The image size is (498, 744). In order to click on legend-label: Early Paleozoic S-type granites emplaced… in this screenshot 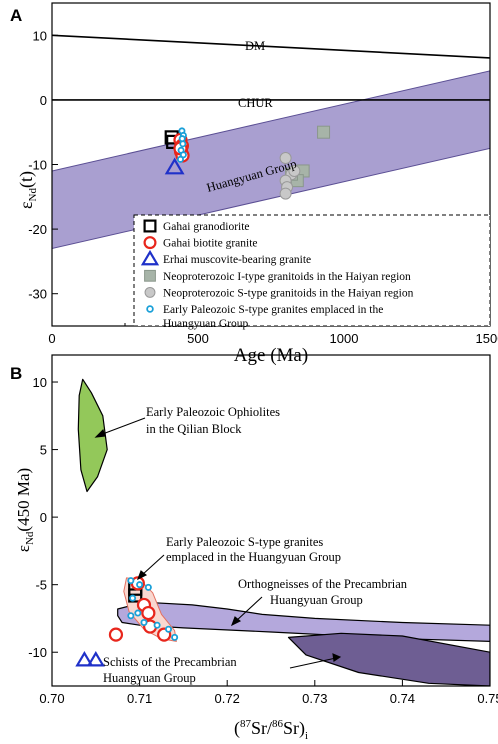, I will do `click(273, 310)`.